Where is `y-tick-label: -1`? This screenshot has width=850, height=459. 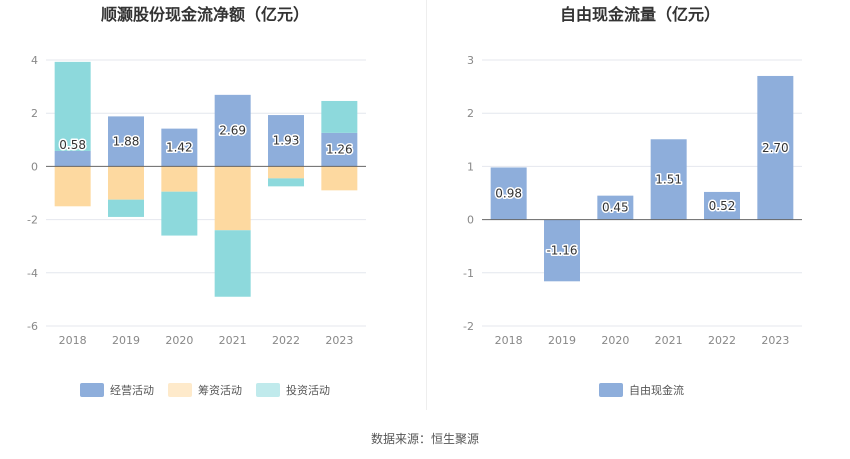 y-tick-label: -1 is located at coordinates (468, 273).